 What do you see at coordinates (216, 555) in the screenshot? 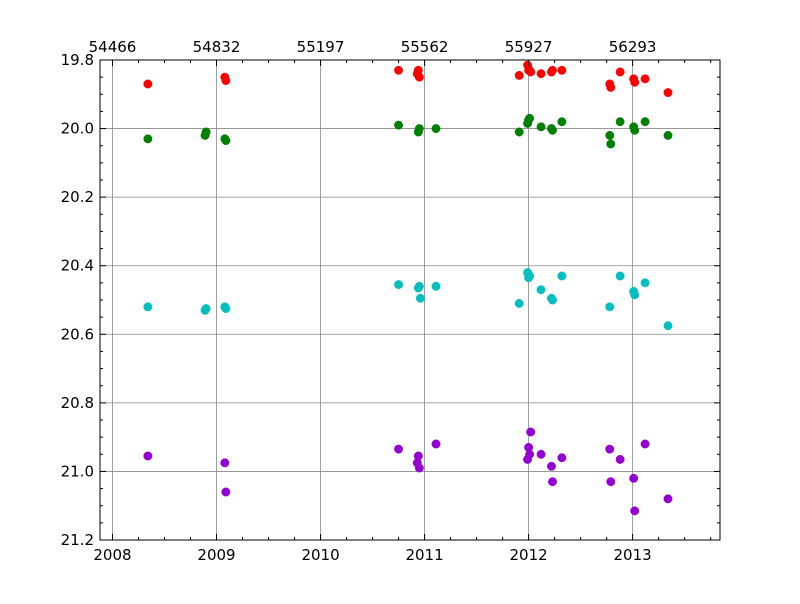
I see `x-tick-label: 2009` at bounding box center [216, 555].